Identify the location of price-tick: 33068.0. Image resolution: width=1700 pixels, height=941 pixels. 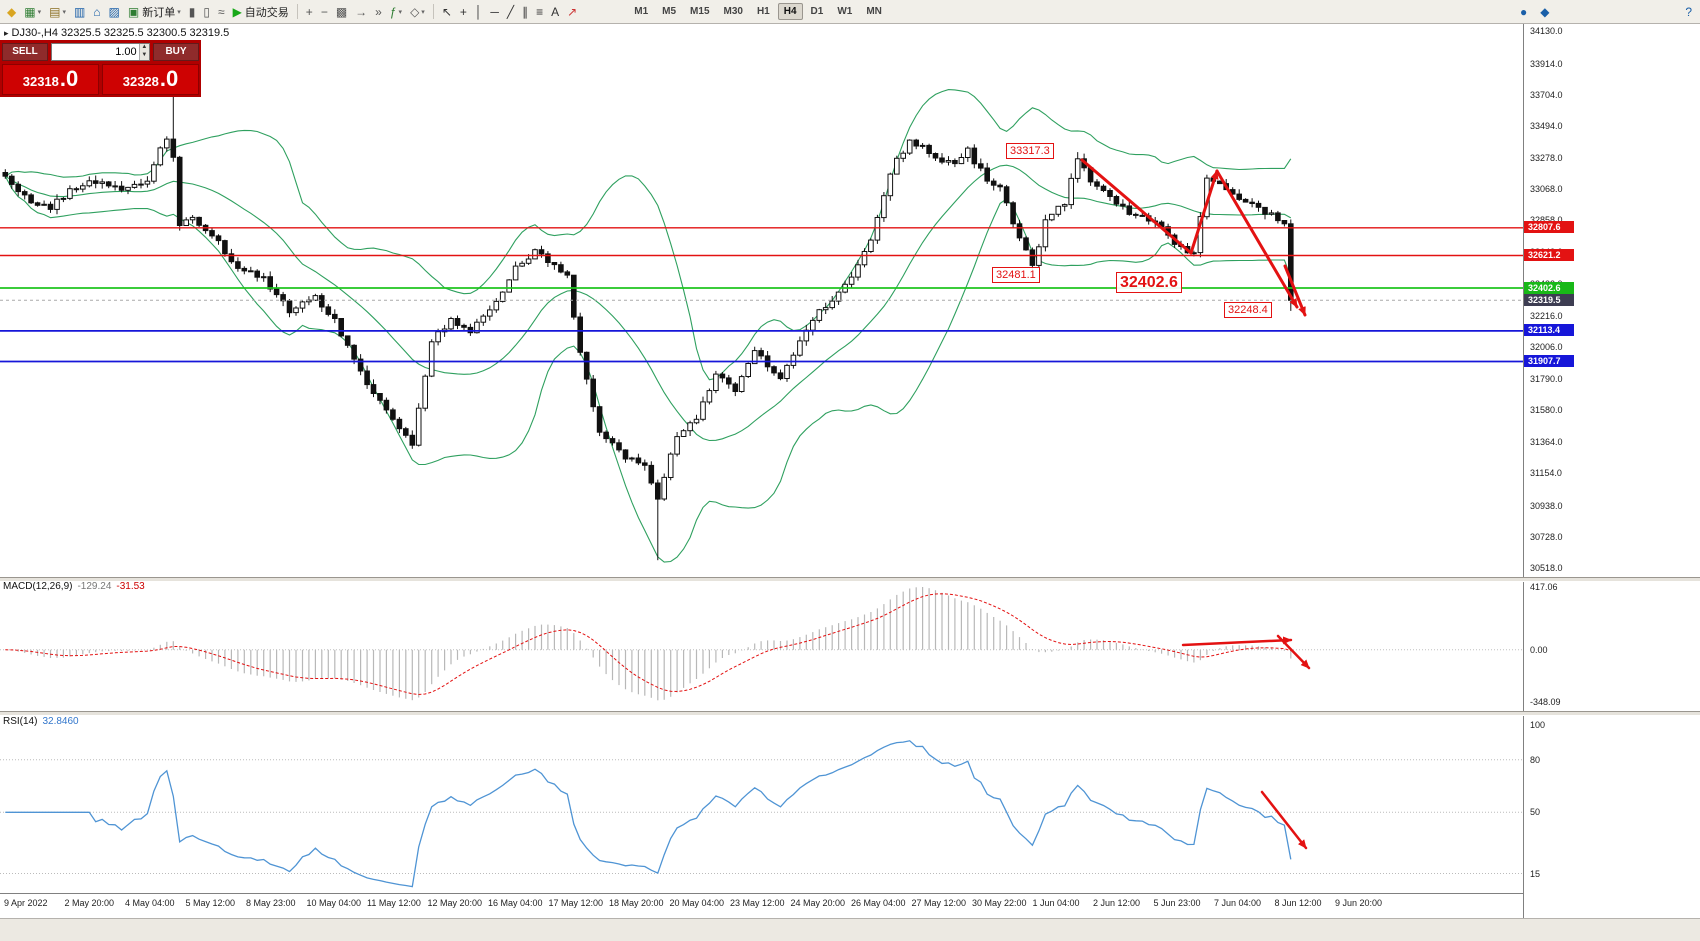
(1546, 189).